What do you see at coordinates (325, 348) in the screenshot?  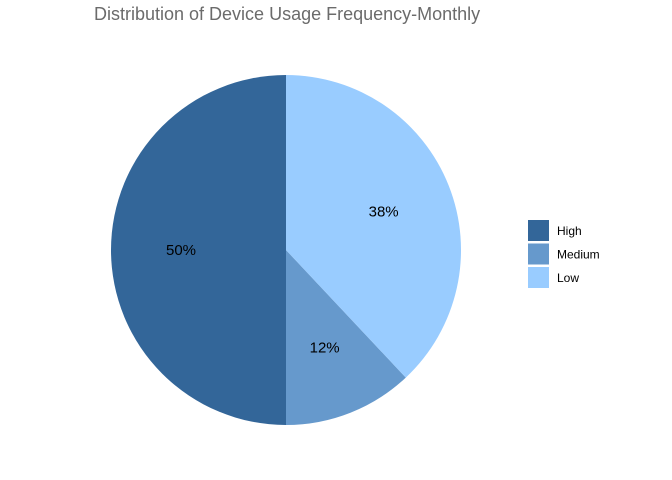 I see `slice-label-medium: 12%` at bounding box center [325, 348].